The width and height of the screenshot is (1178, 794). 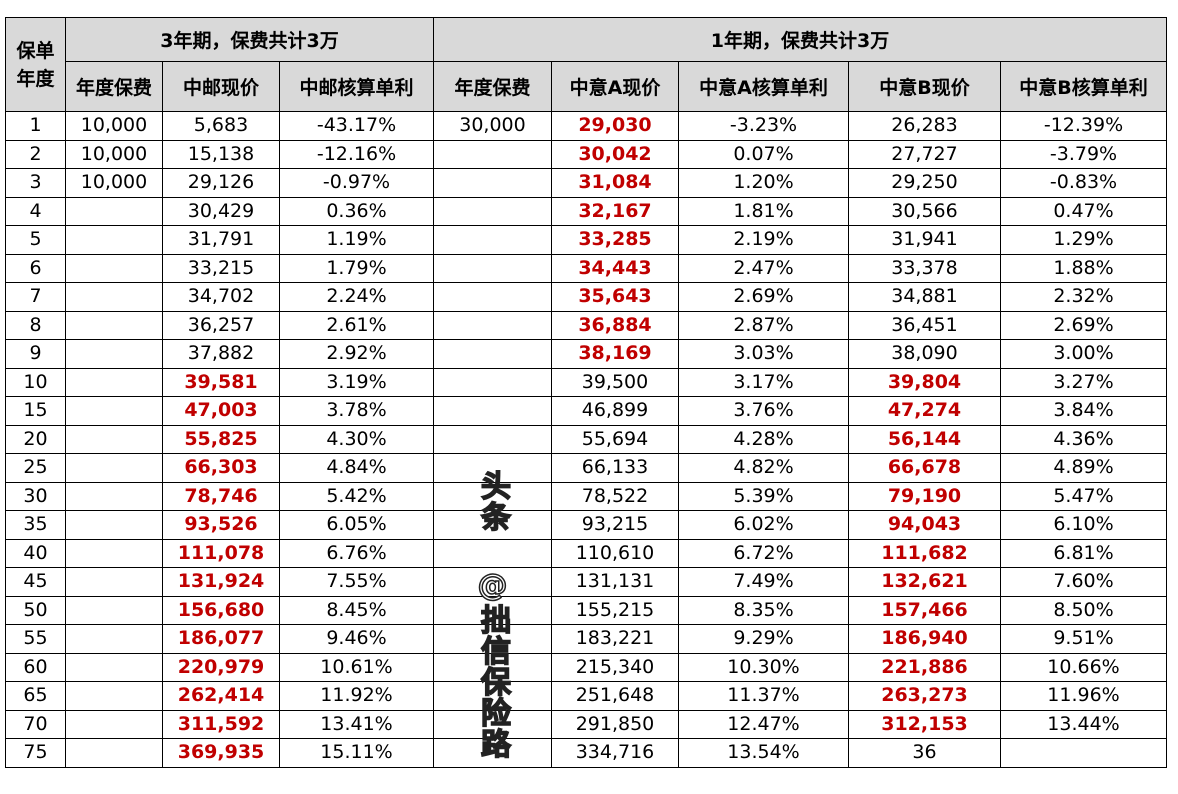 What do you see at coordinates (356, 354) in the screenshot?
I see `zhongyou-simple-rate-cell: 2.92%` at bounding box center [356, 354].